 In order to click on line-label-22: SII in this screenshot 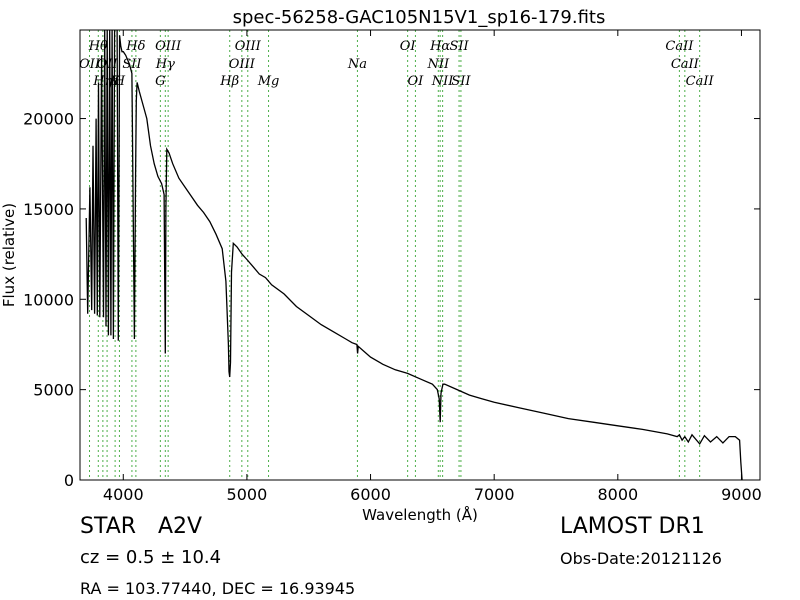, I will do `click(461, 81)`.